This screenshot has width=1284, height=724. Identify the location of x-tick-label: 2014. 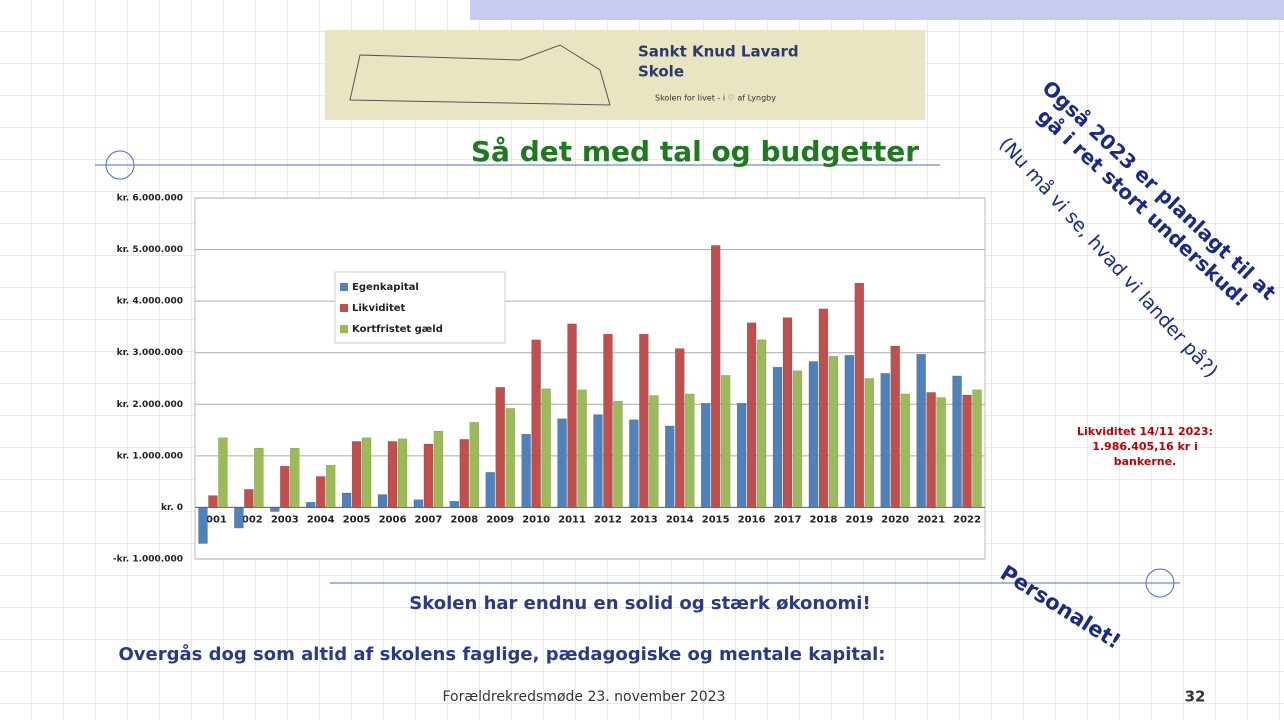
(680, 519).